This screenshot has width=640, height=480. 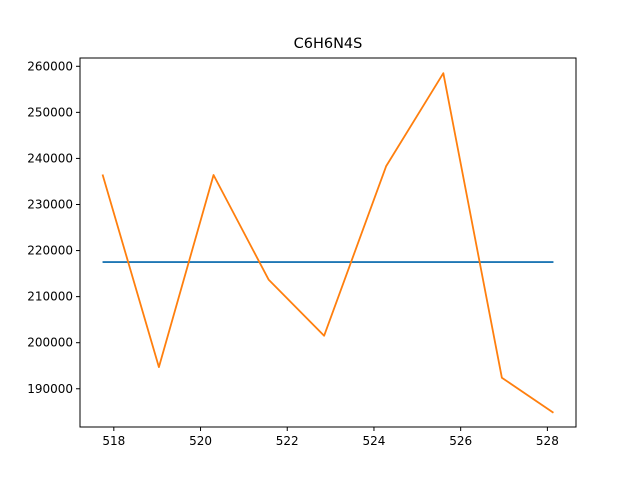 What do you see at coordinates (50, 66) in the screenshot?
I see `y-tick-label: 260000` at bounding box center [50, 66].